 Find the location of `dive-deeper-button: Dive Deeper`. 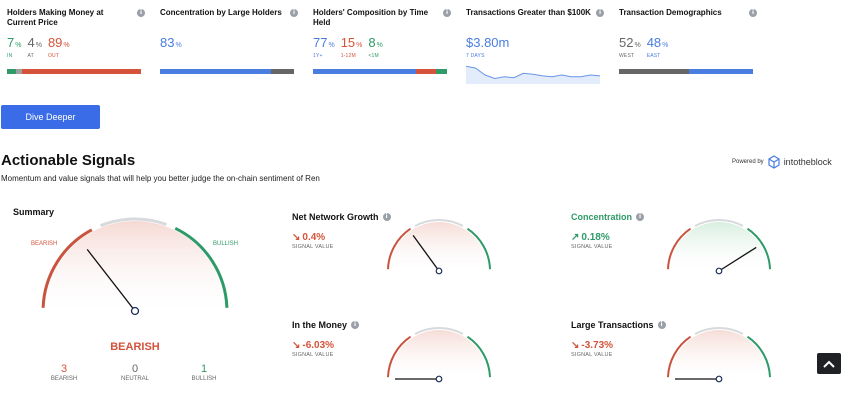

dive-deeper-button: Dive Deeper is located at coordinates (50, 117).